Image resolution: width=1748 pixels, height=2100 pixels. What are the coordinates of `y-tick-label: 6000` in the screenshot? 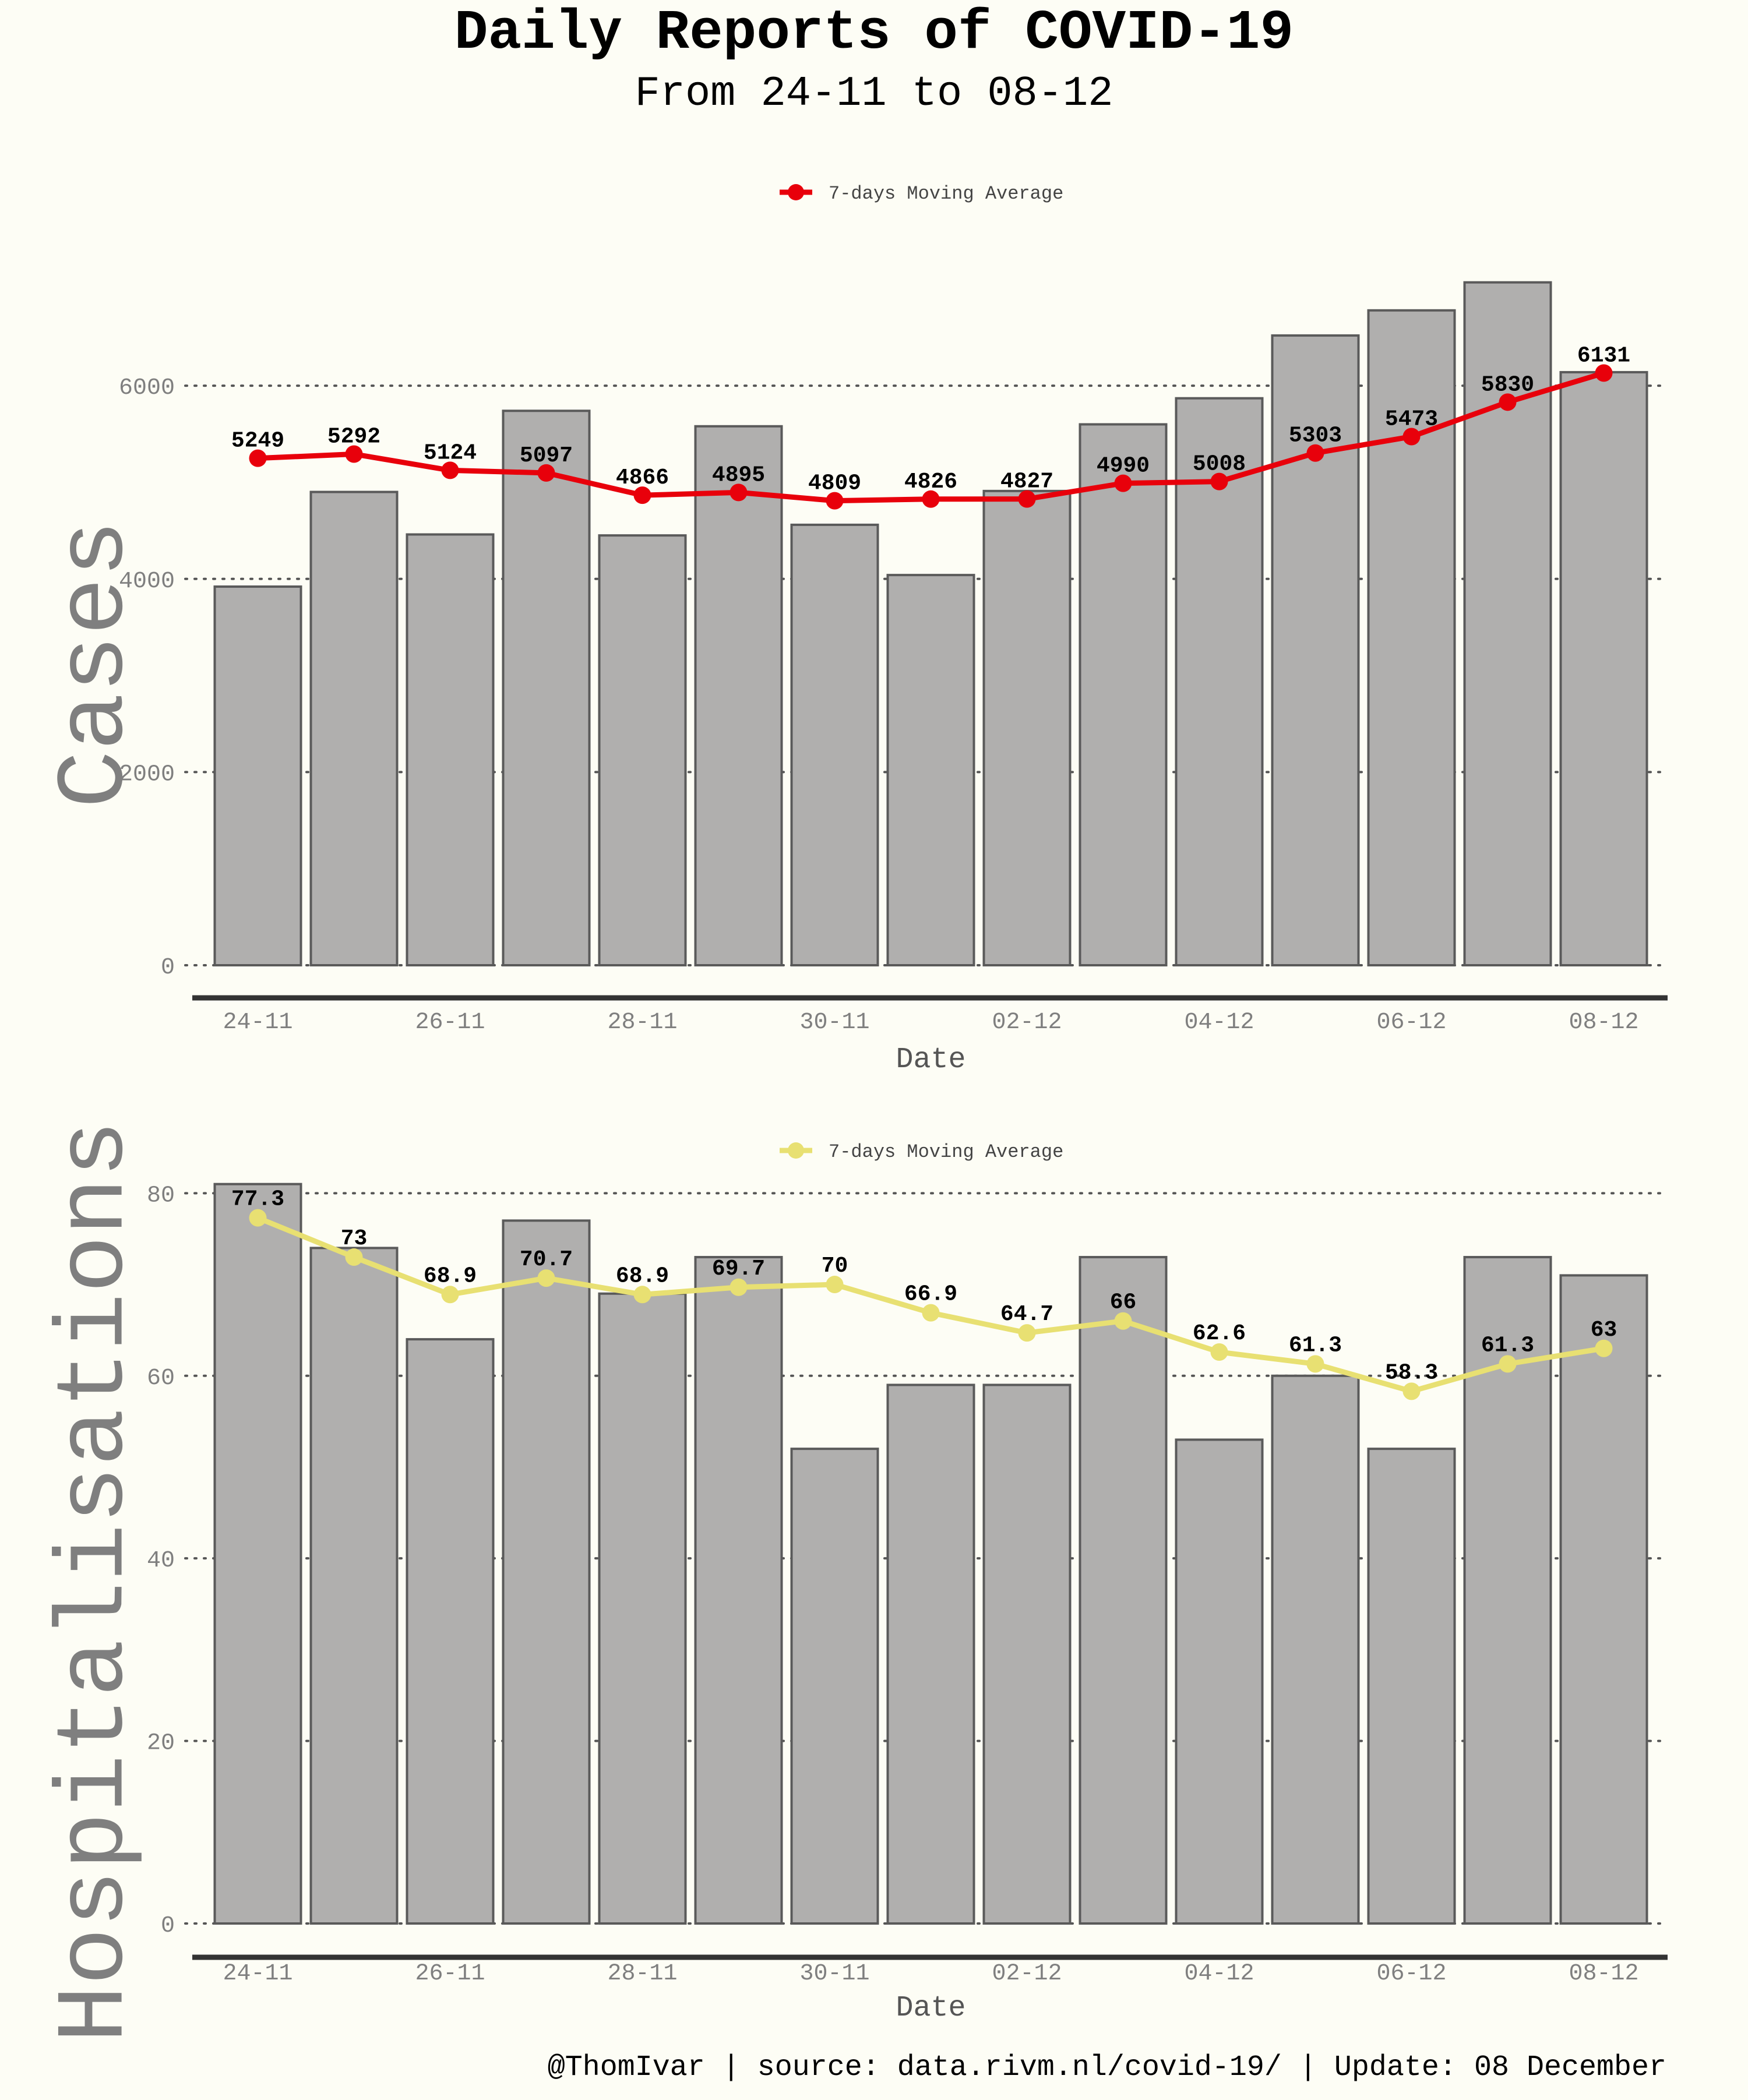 It's located at (147, 388).